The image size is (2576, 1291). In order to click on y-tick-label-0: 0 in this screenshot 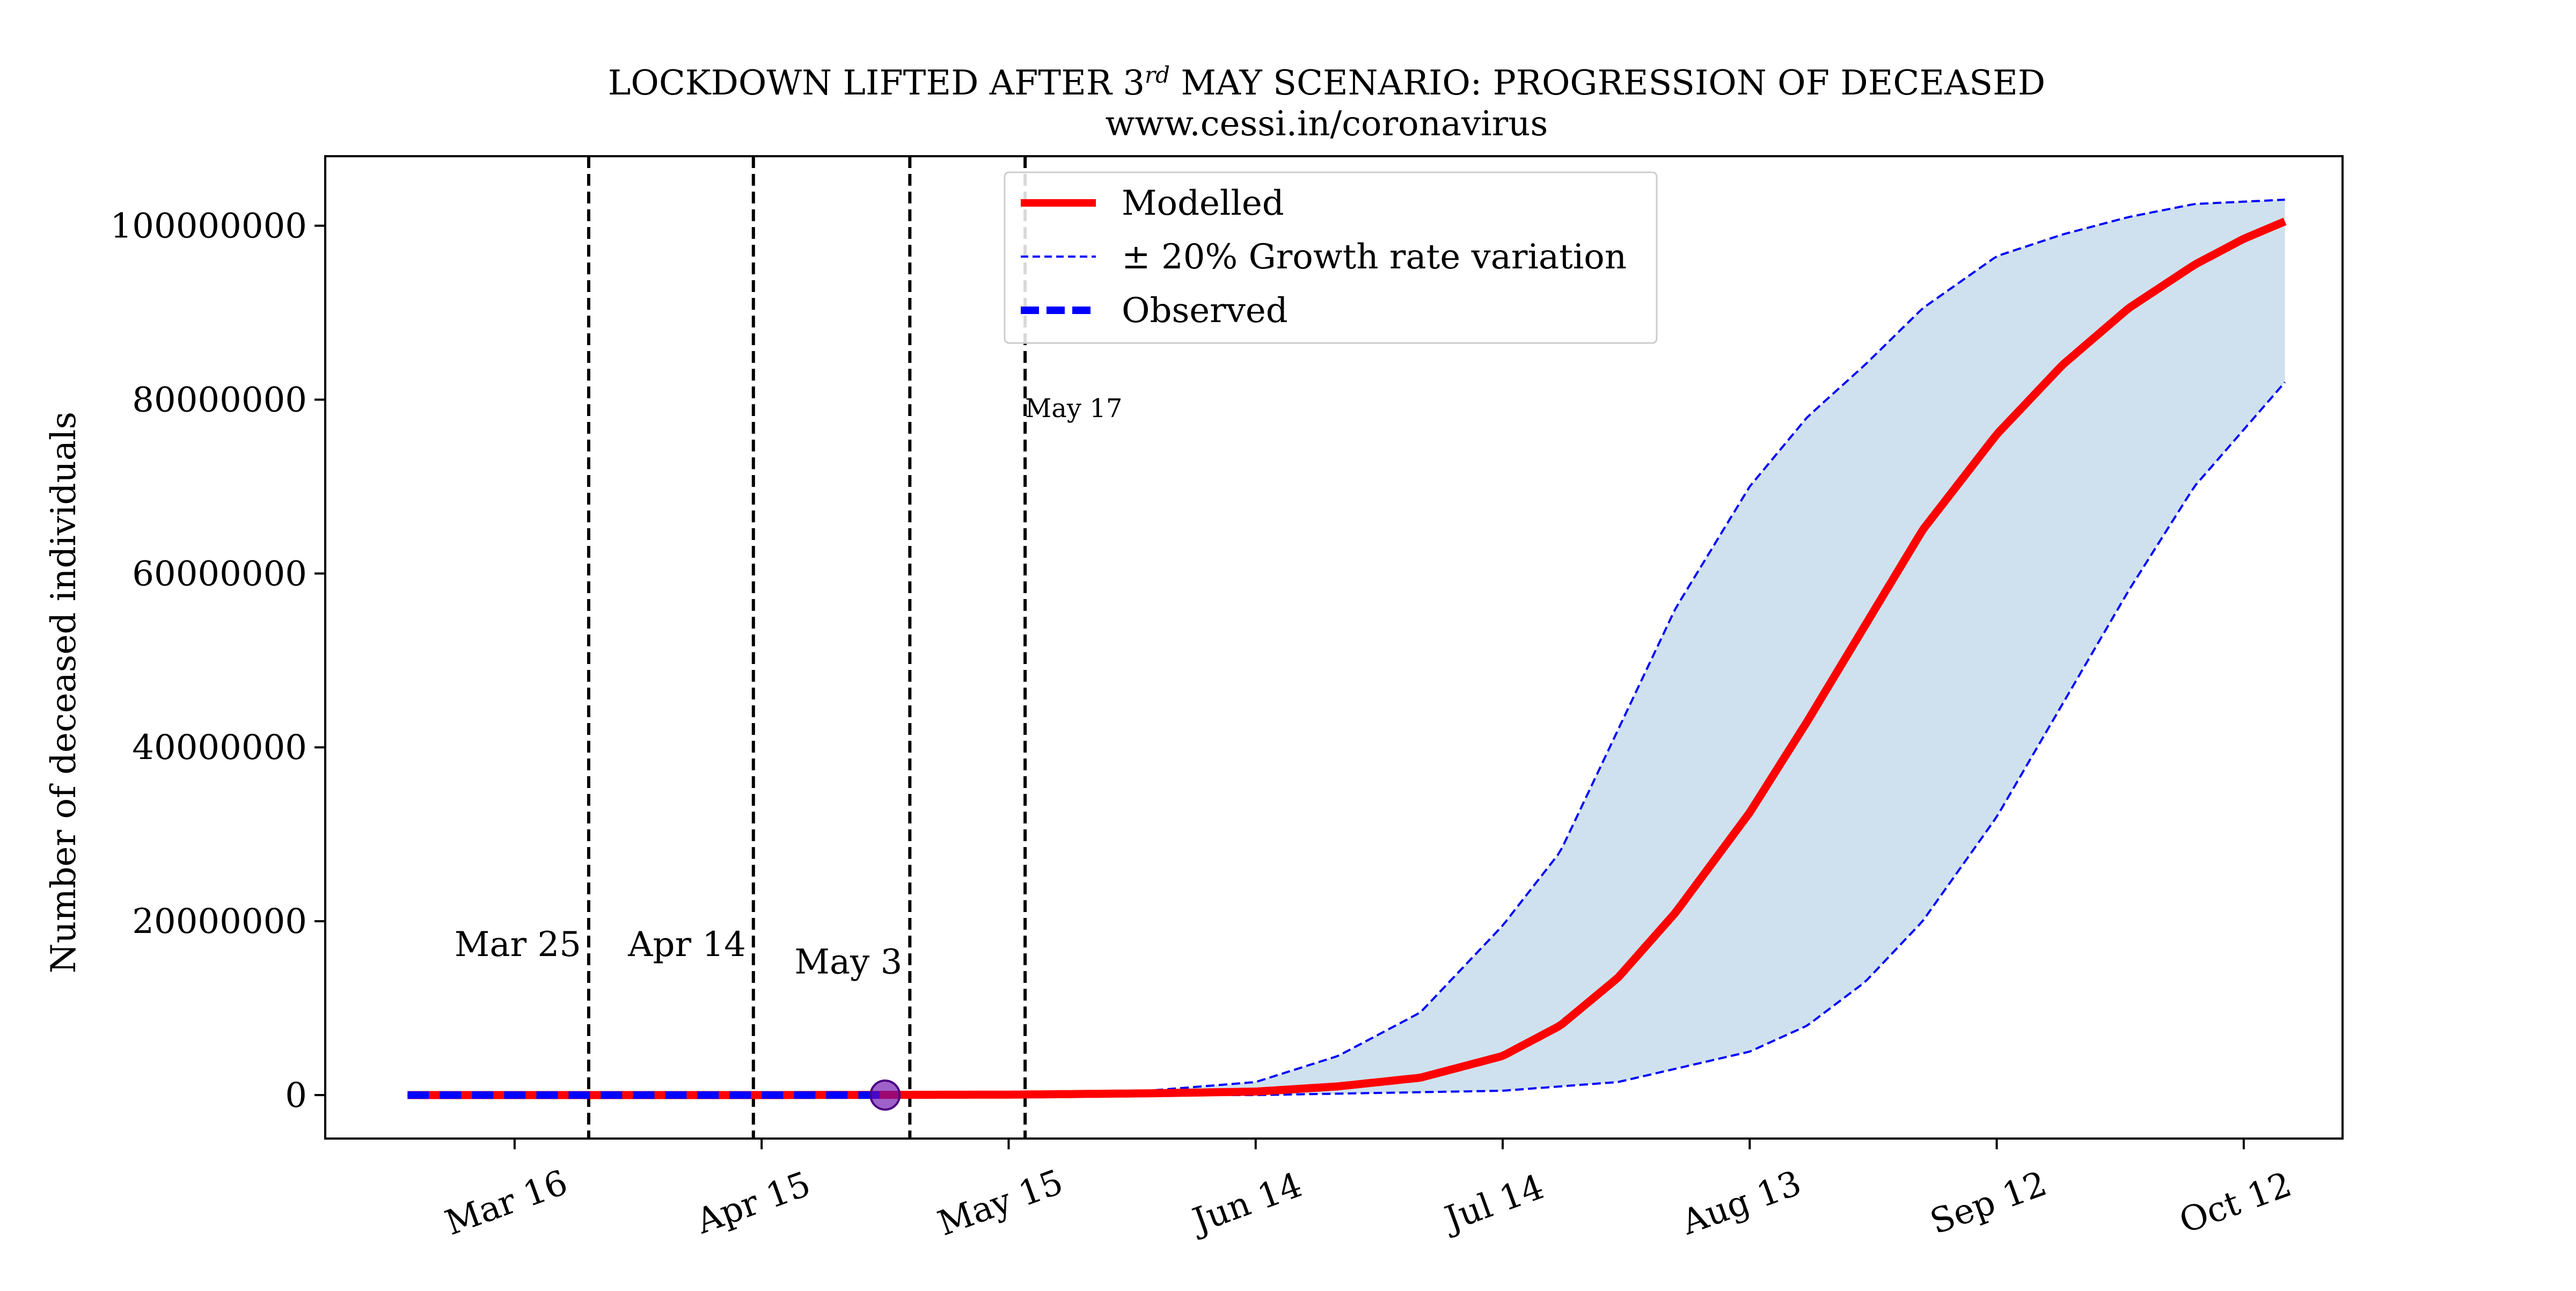, I will do `click(296, 1095)`.